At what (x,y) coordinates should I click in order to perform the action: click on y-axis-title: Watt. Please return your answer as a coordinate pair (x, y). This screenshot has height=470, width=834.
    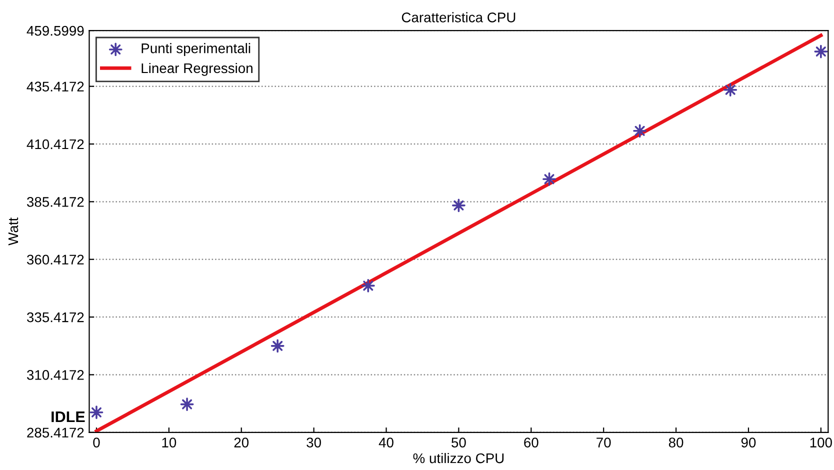
    Looking at the image, I should click on (13, 232).